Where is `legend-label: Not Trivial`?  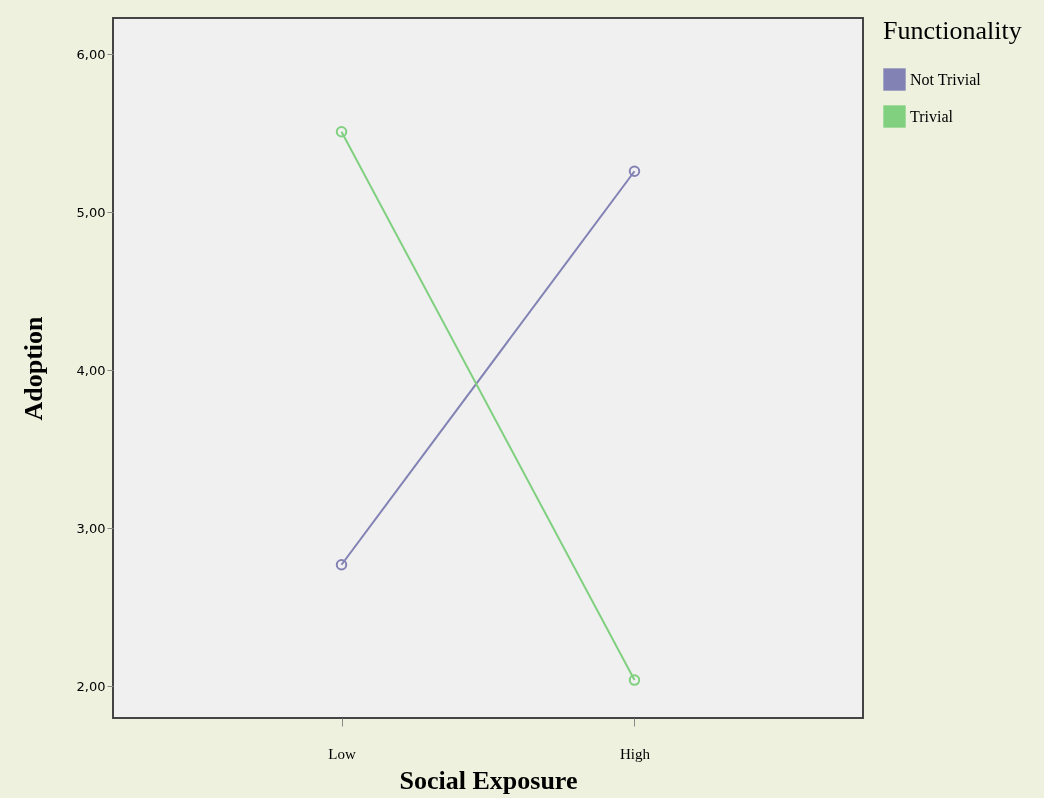 legend-label: Not Trivial is located at coordinates (946, 79).